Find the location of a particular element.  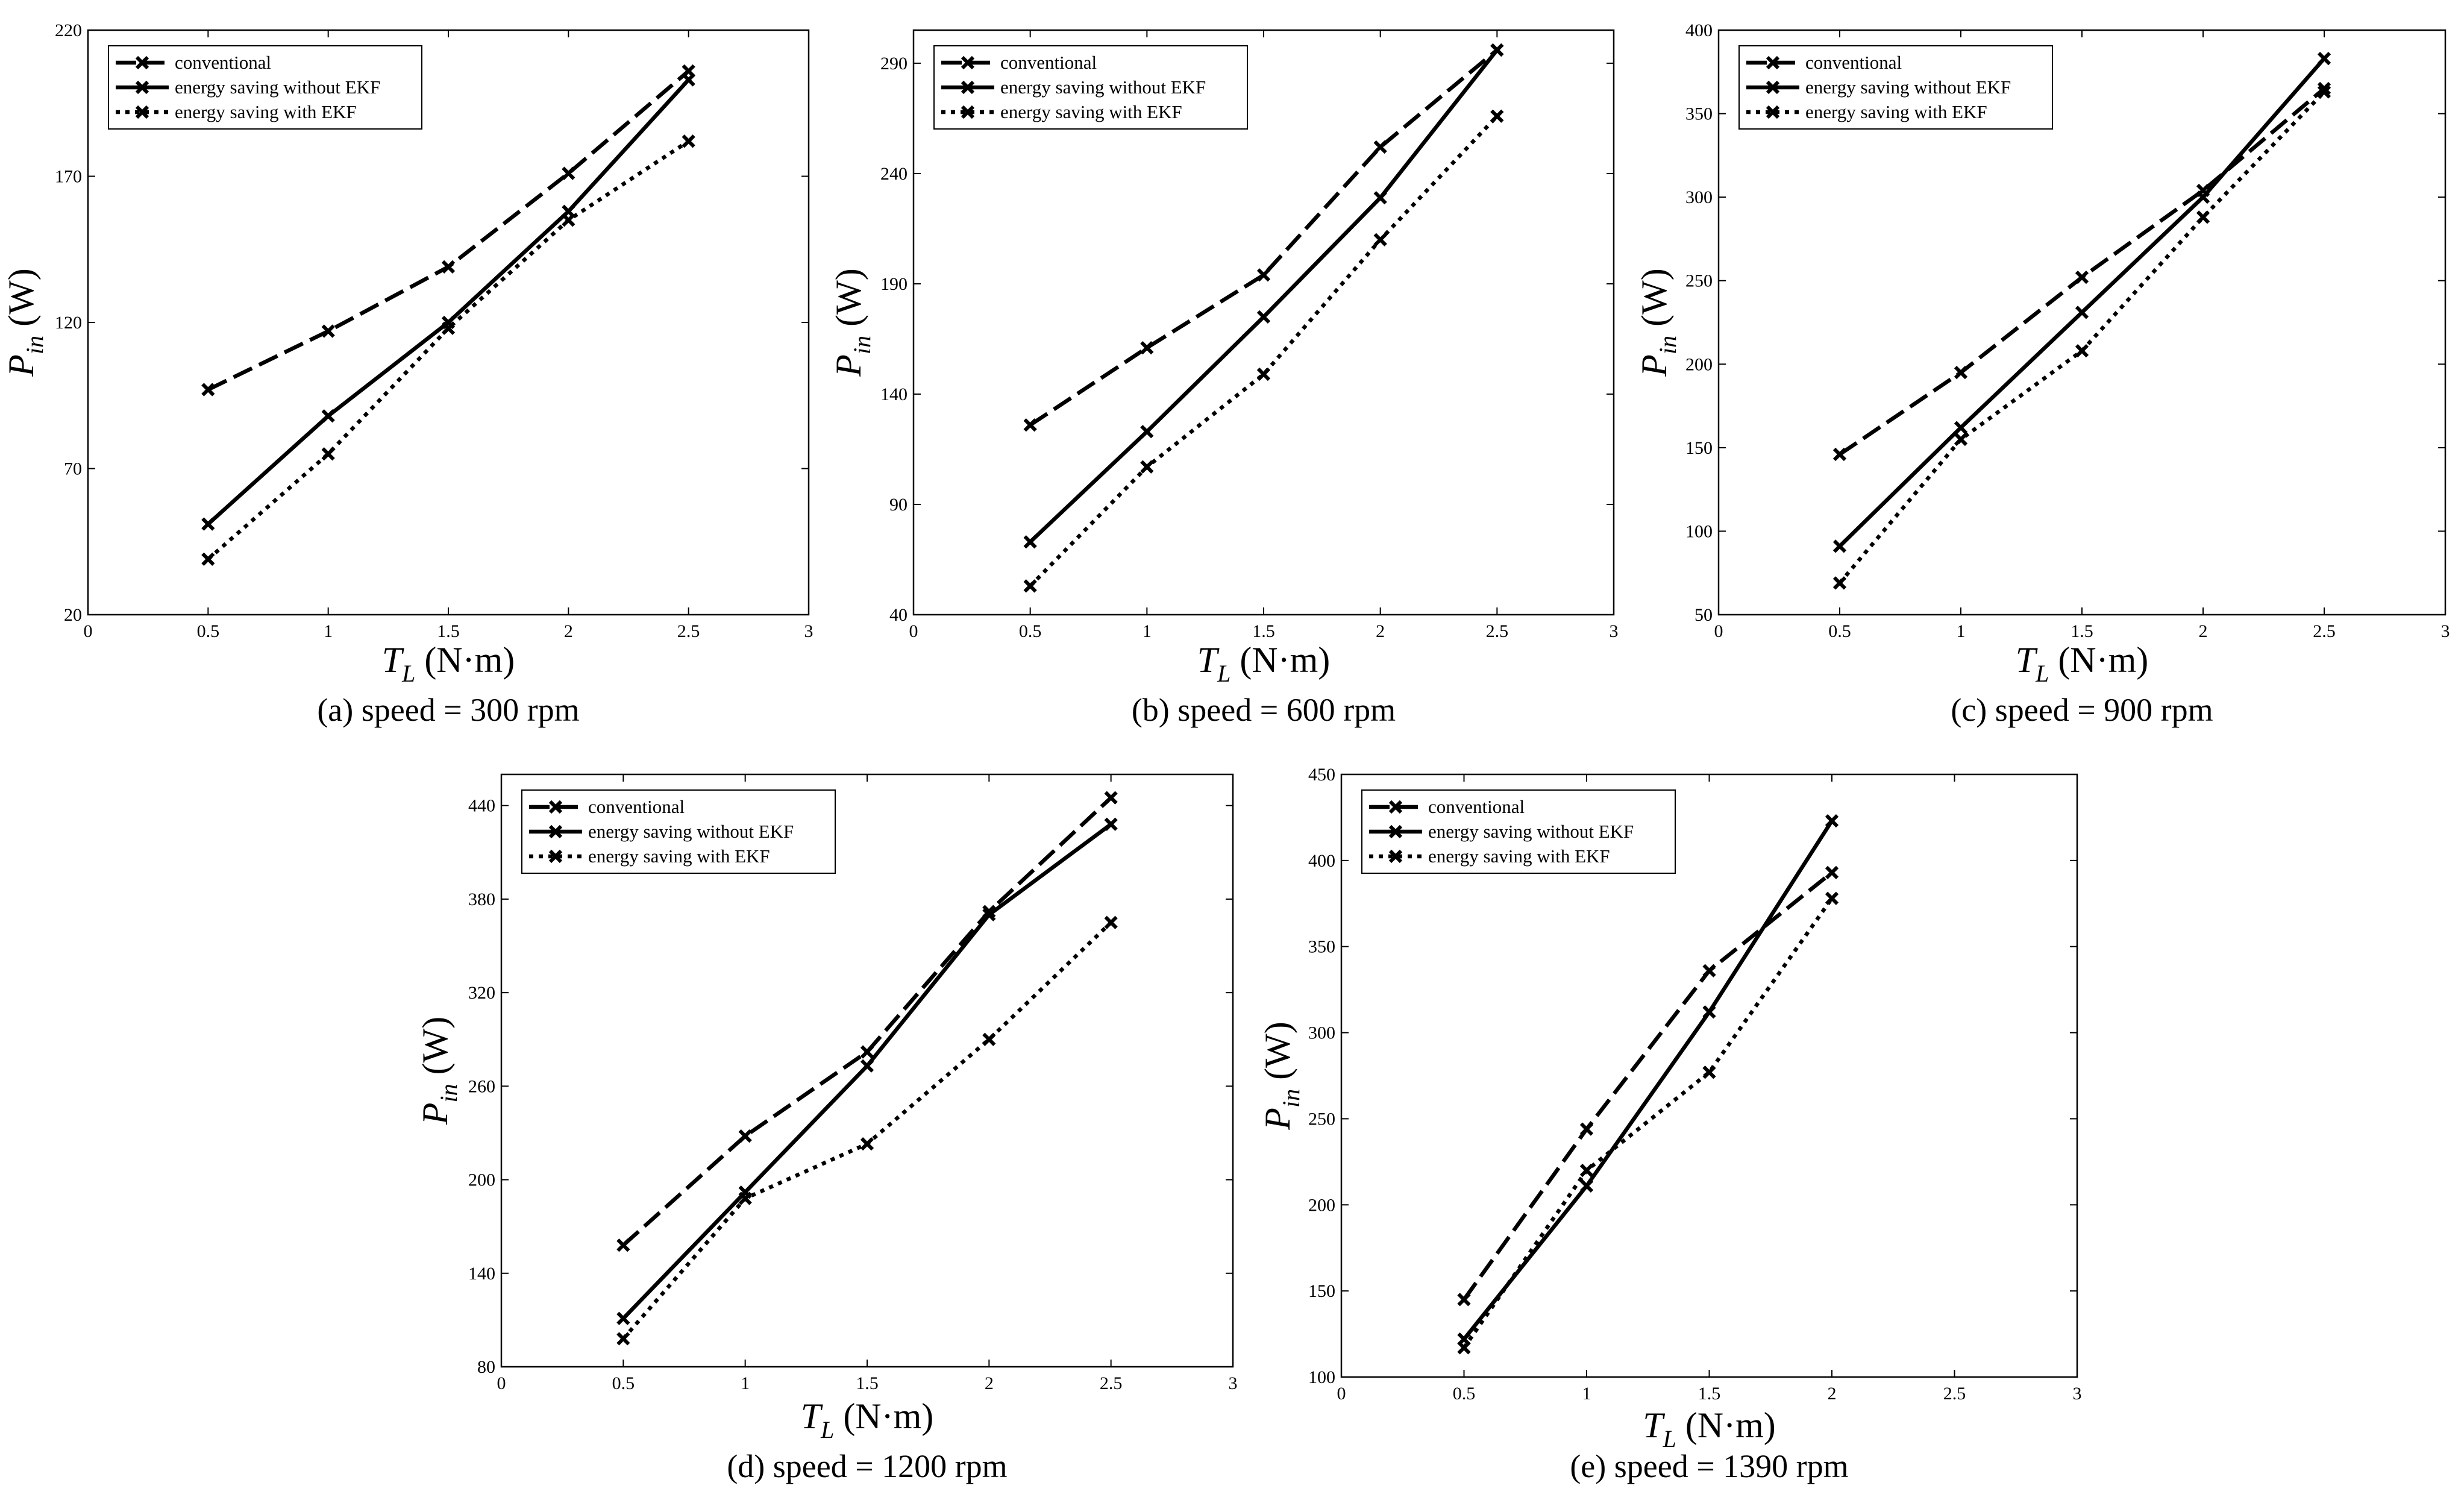

chart-caption: (a) speed = 300 rpm is located at coordinates (448, 710).